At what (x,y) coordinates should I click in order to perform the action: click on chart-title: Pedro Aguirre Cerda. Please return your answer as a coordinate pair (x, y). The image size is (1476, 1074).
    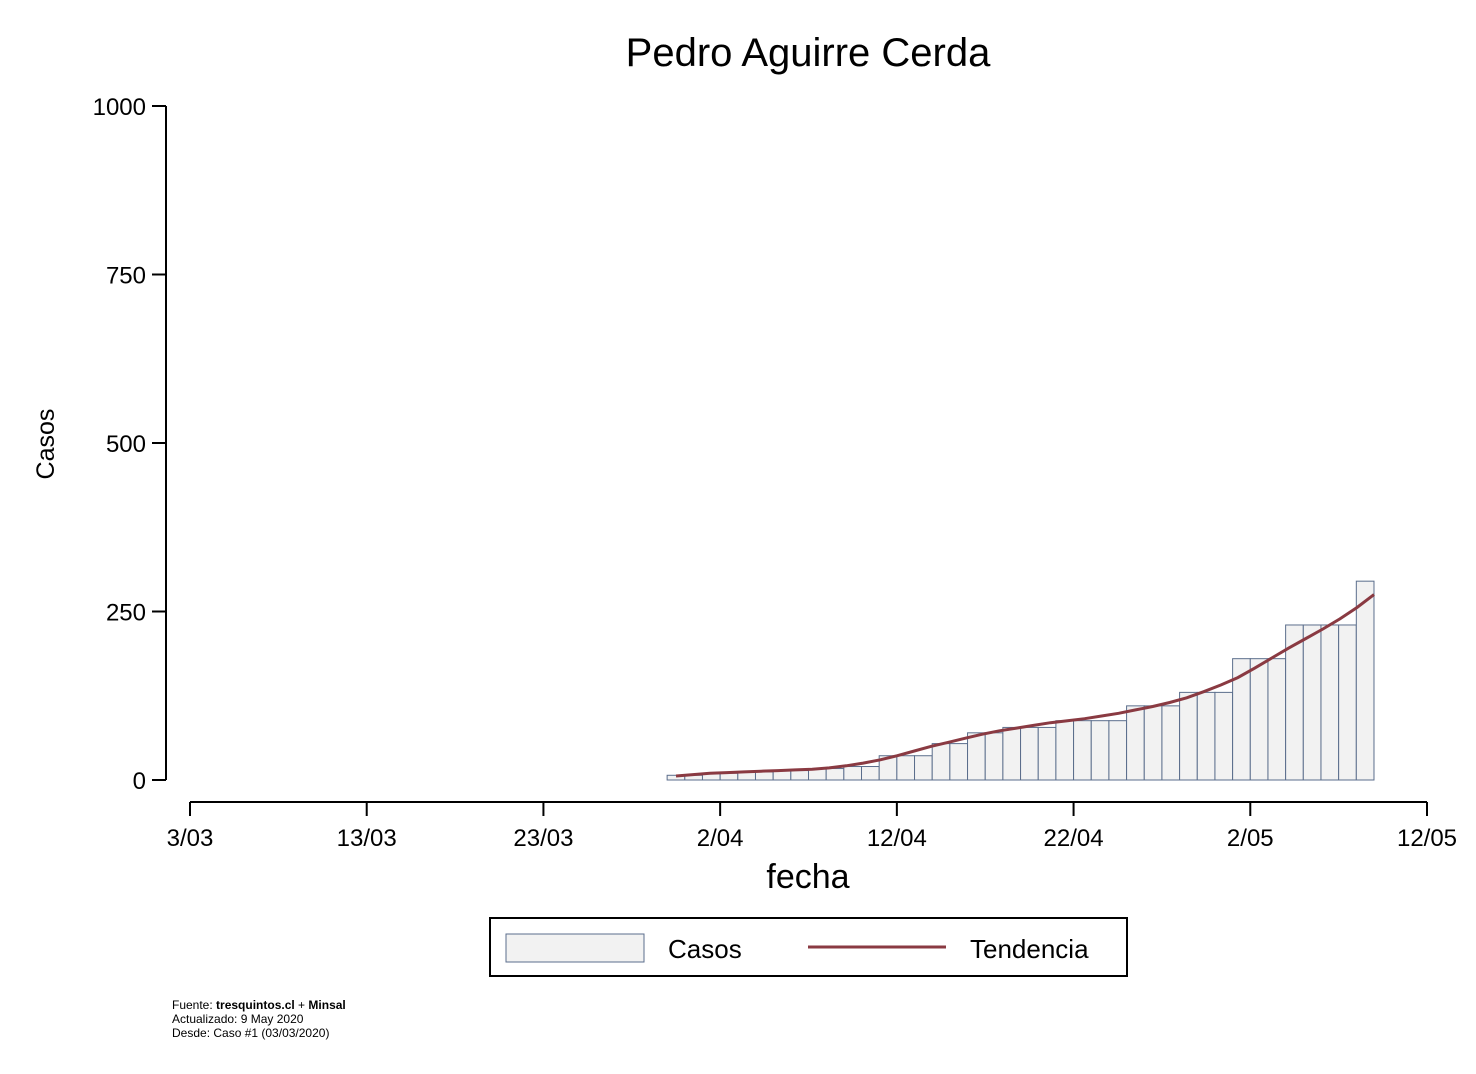
    Looking at the image, I should click on (808, 53).